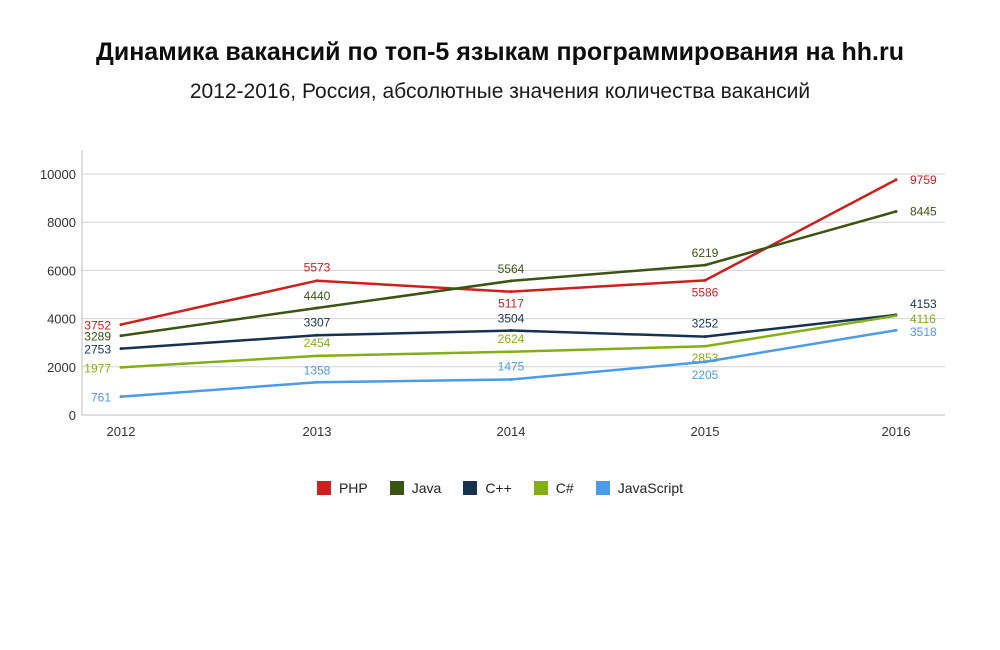  I want to click on data-label: 5573, so click(317, 268).